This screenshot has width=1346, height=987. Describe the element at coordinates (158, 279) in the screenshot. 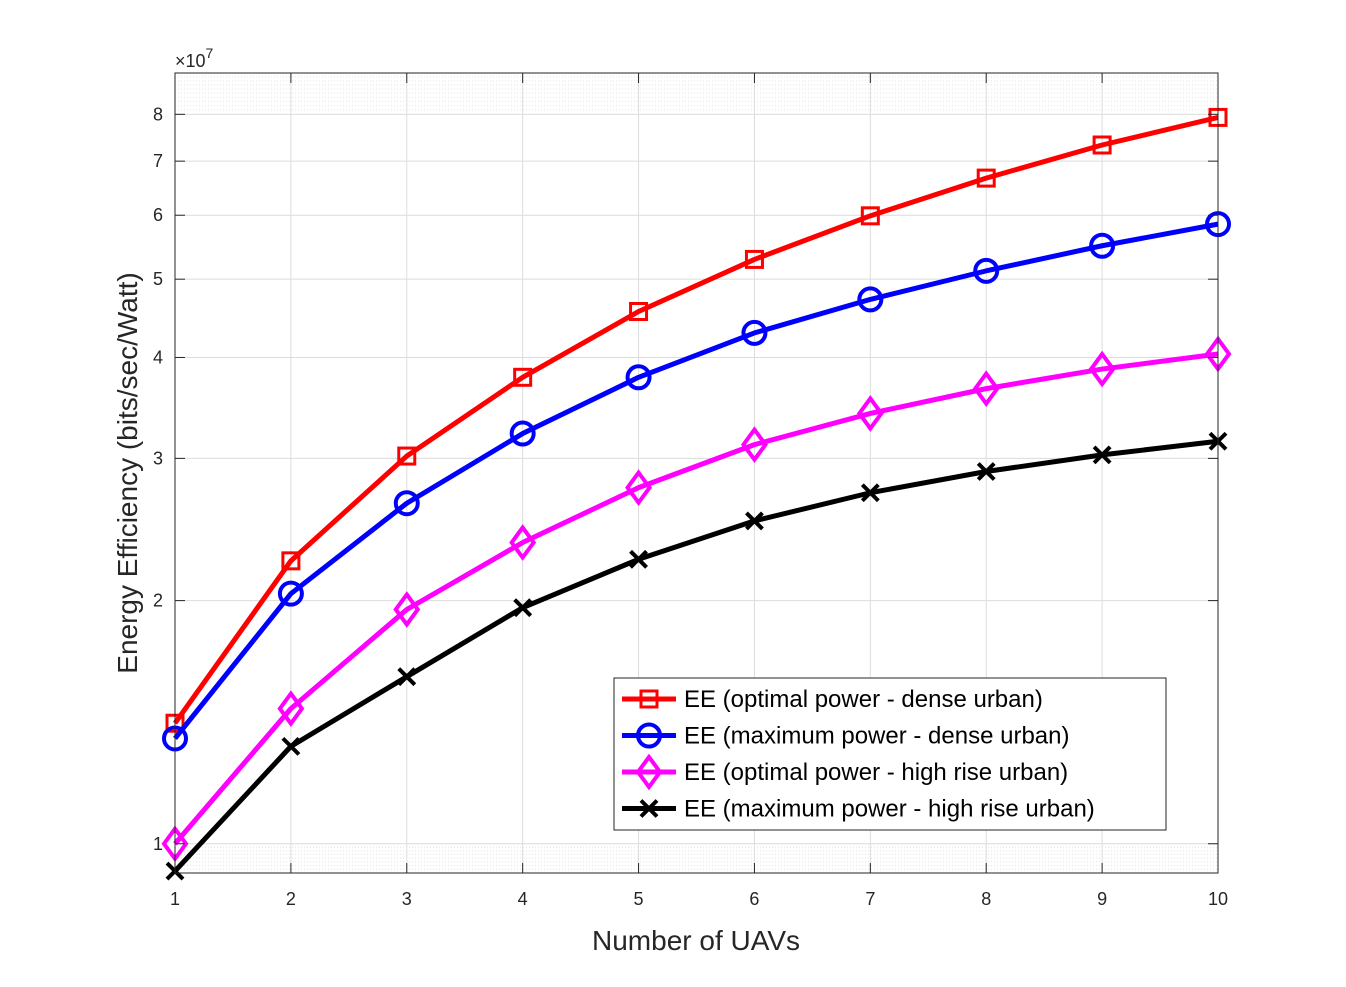

I see `y-tick-label: 5` at that location.